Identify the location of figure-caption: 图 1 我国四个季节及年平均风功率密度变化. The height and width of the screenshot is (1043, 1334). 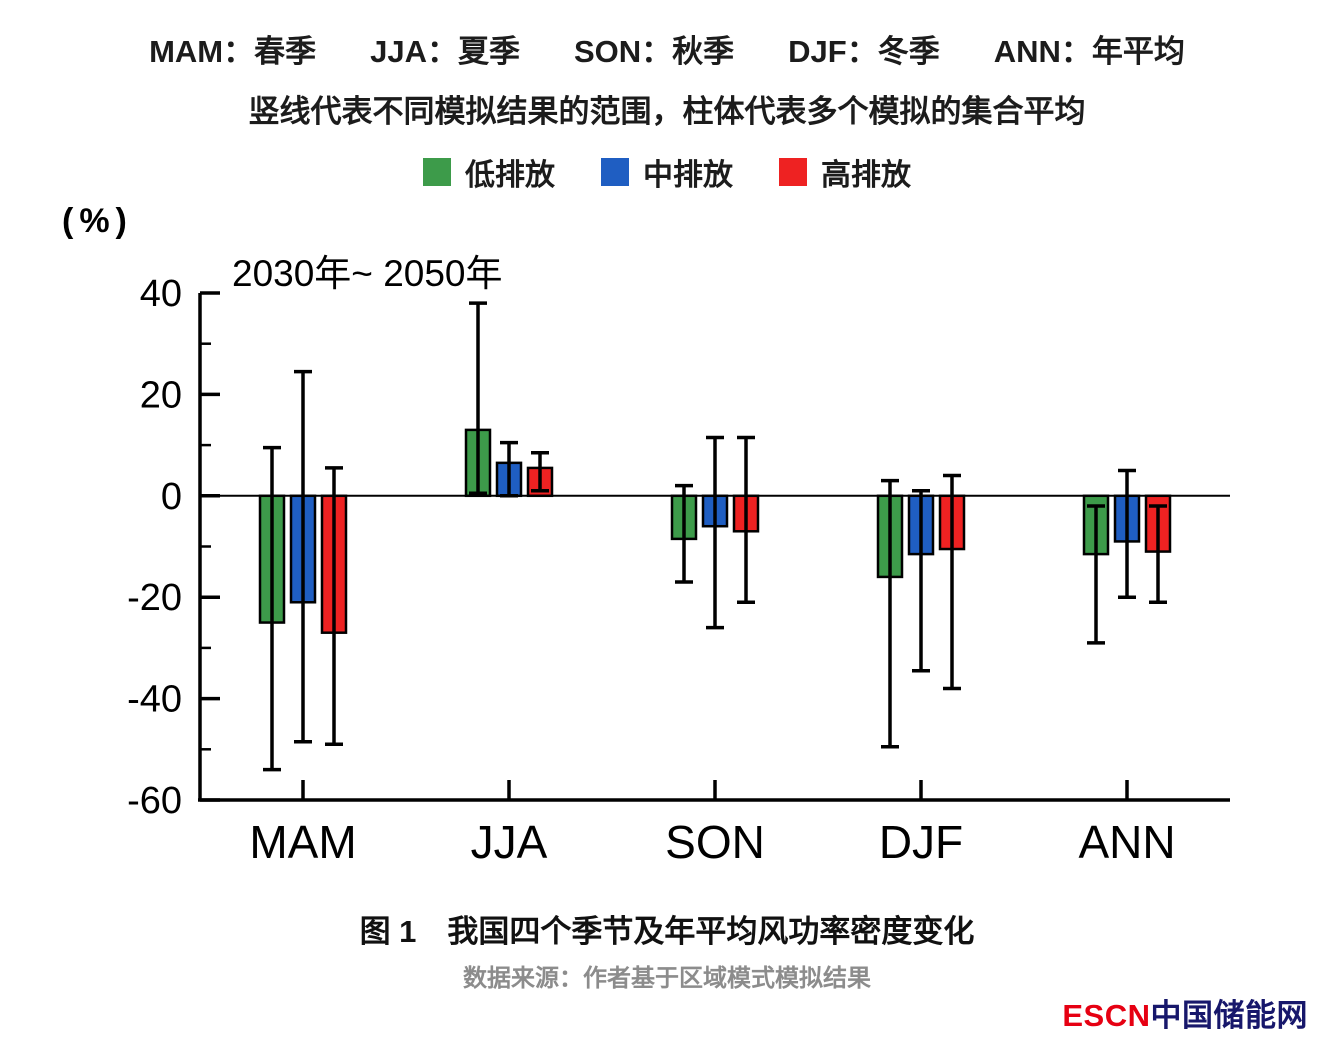
(667, 931).